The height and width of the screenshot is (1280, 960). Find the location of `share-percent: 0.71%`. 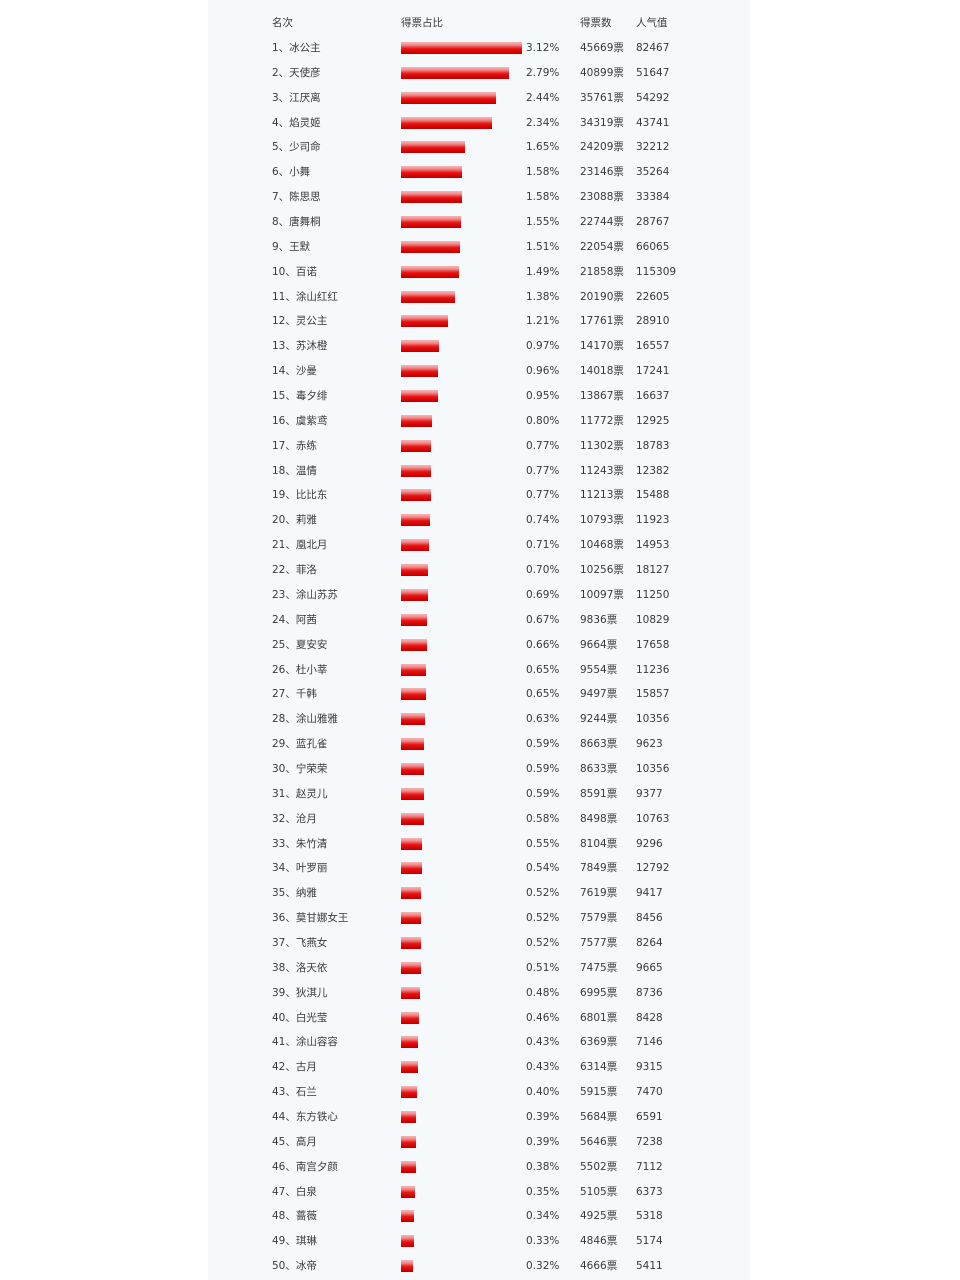

share-percent: 0.71% is located at coordinates (543, 545).